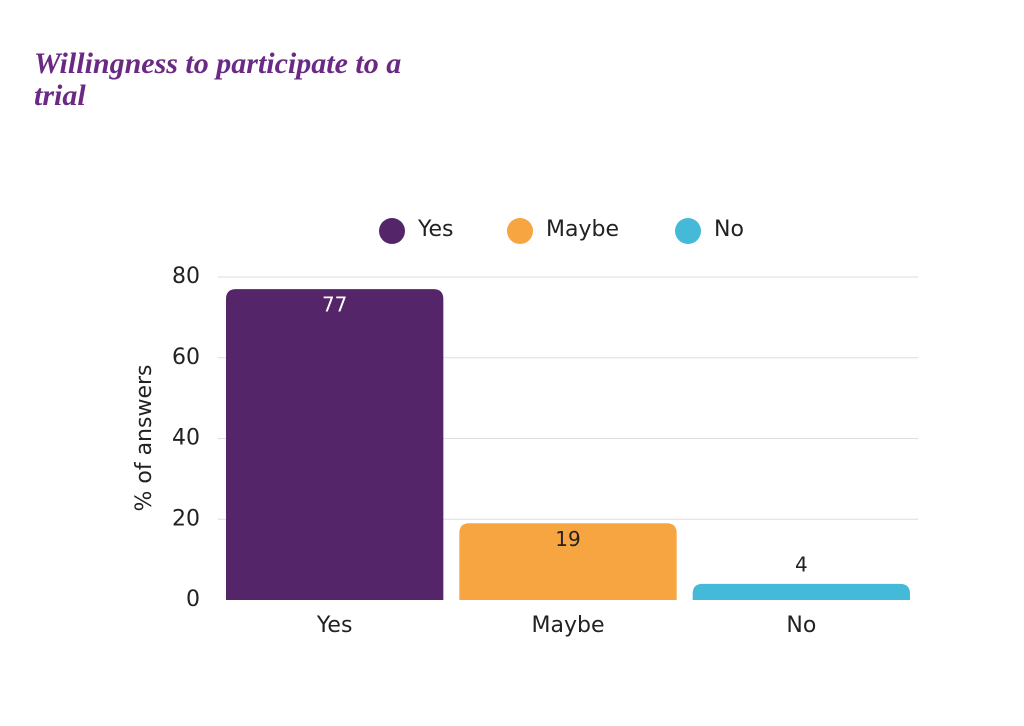 The image size is (1024, 726). Describe the element at coordinates (218, 79) in the screenshot. I see `chart-title: Willingness to participate to a trial` at that location.